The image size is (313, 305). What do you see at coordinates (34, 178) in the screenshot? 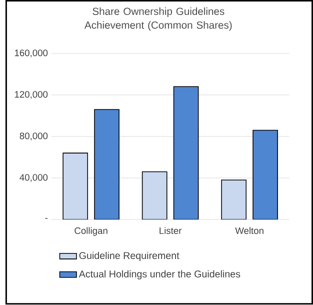
I see `y-tick-label: 40,000` at bounding box center [34, 178].